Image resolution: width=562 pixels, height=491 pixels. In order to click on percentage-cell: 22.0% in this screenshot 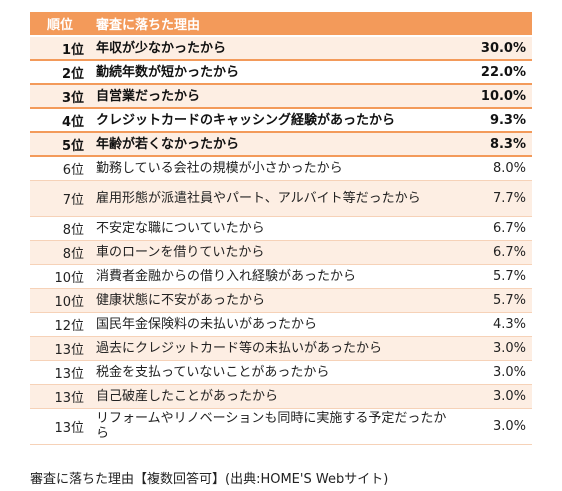, I will do `click(496, 72)`.